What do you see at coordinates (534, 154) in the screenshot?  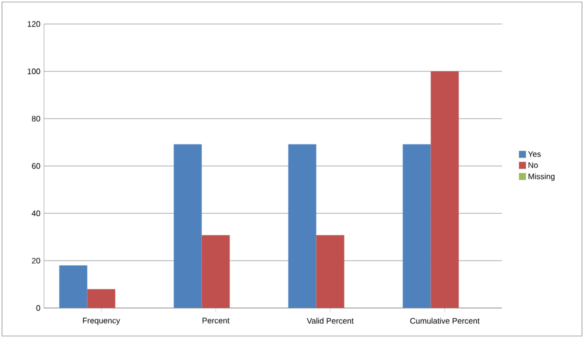 I see `legend-label: Yes` at bounding box center [534, 154].